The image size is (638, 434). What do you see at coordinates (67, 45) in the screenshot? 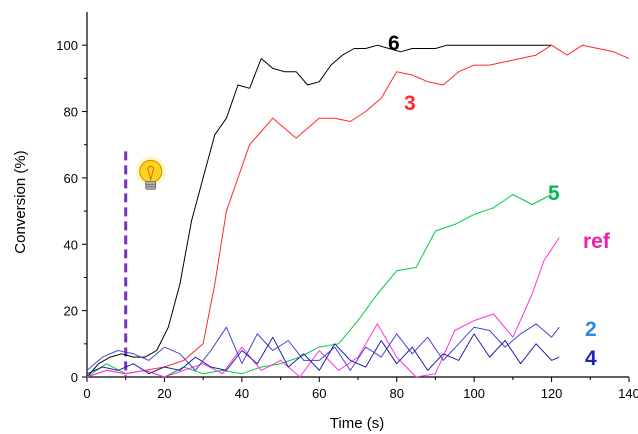
I see `y-tick-label: 100` at bounding box center [67, 45].